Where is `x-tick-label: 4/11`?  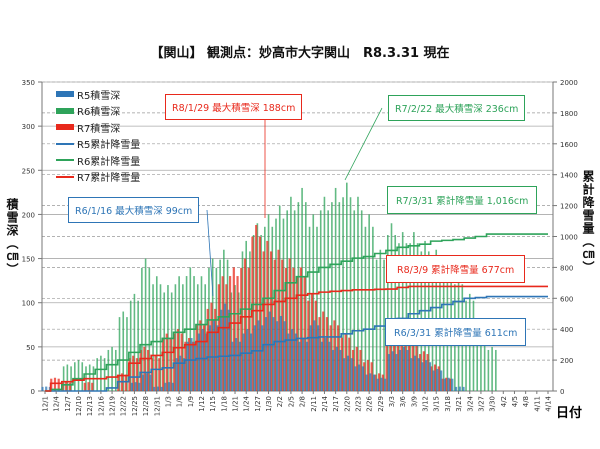 x-tick-label: 4/11 is located at coordinates (537, 404).